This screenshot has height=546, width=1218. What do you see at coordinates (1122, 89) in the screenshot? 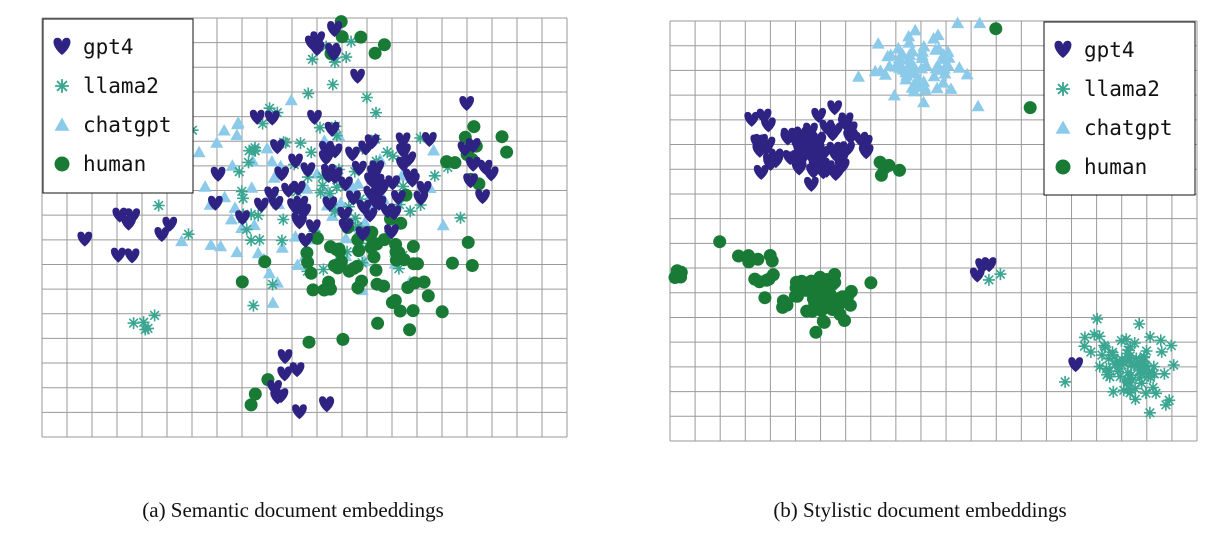
I see `legend-label-llama2: llama2` at bounding box center [1122, 89].